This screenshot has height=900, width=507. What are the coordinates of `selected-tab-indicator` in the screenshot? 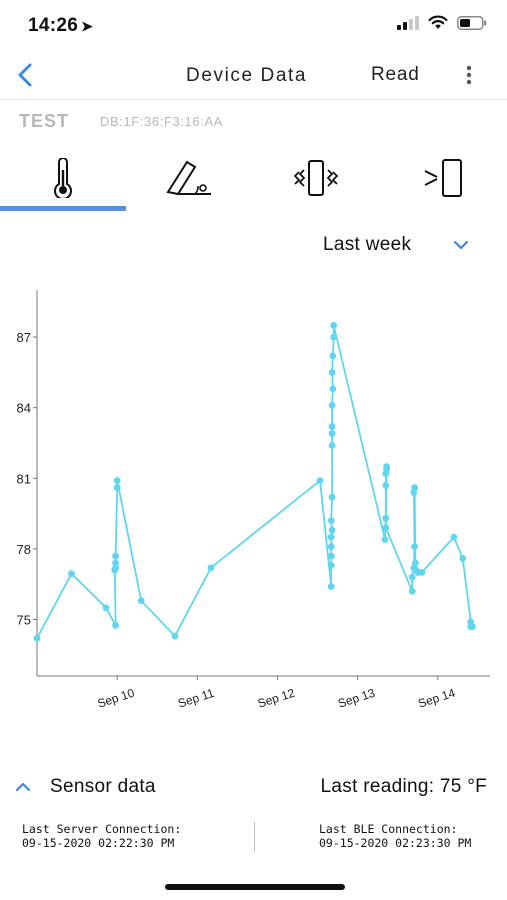 It's located at (63, 208).